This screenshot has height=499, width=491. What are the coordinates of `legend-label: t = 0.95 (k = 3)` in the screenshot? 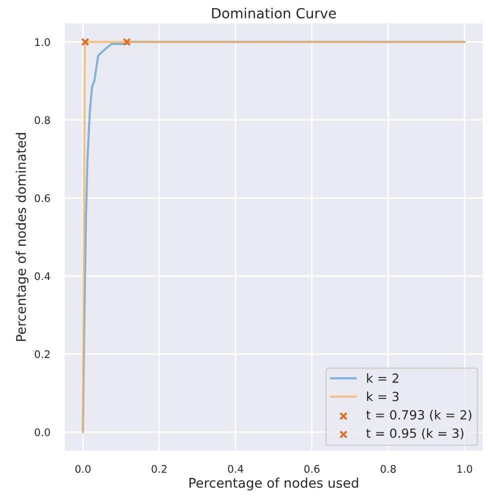 It's located at (415, 434).